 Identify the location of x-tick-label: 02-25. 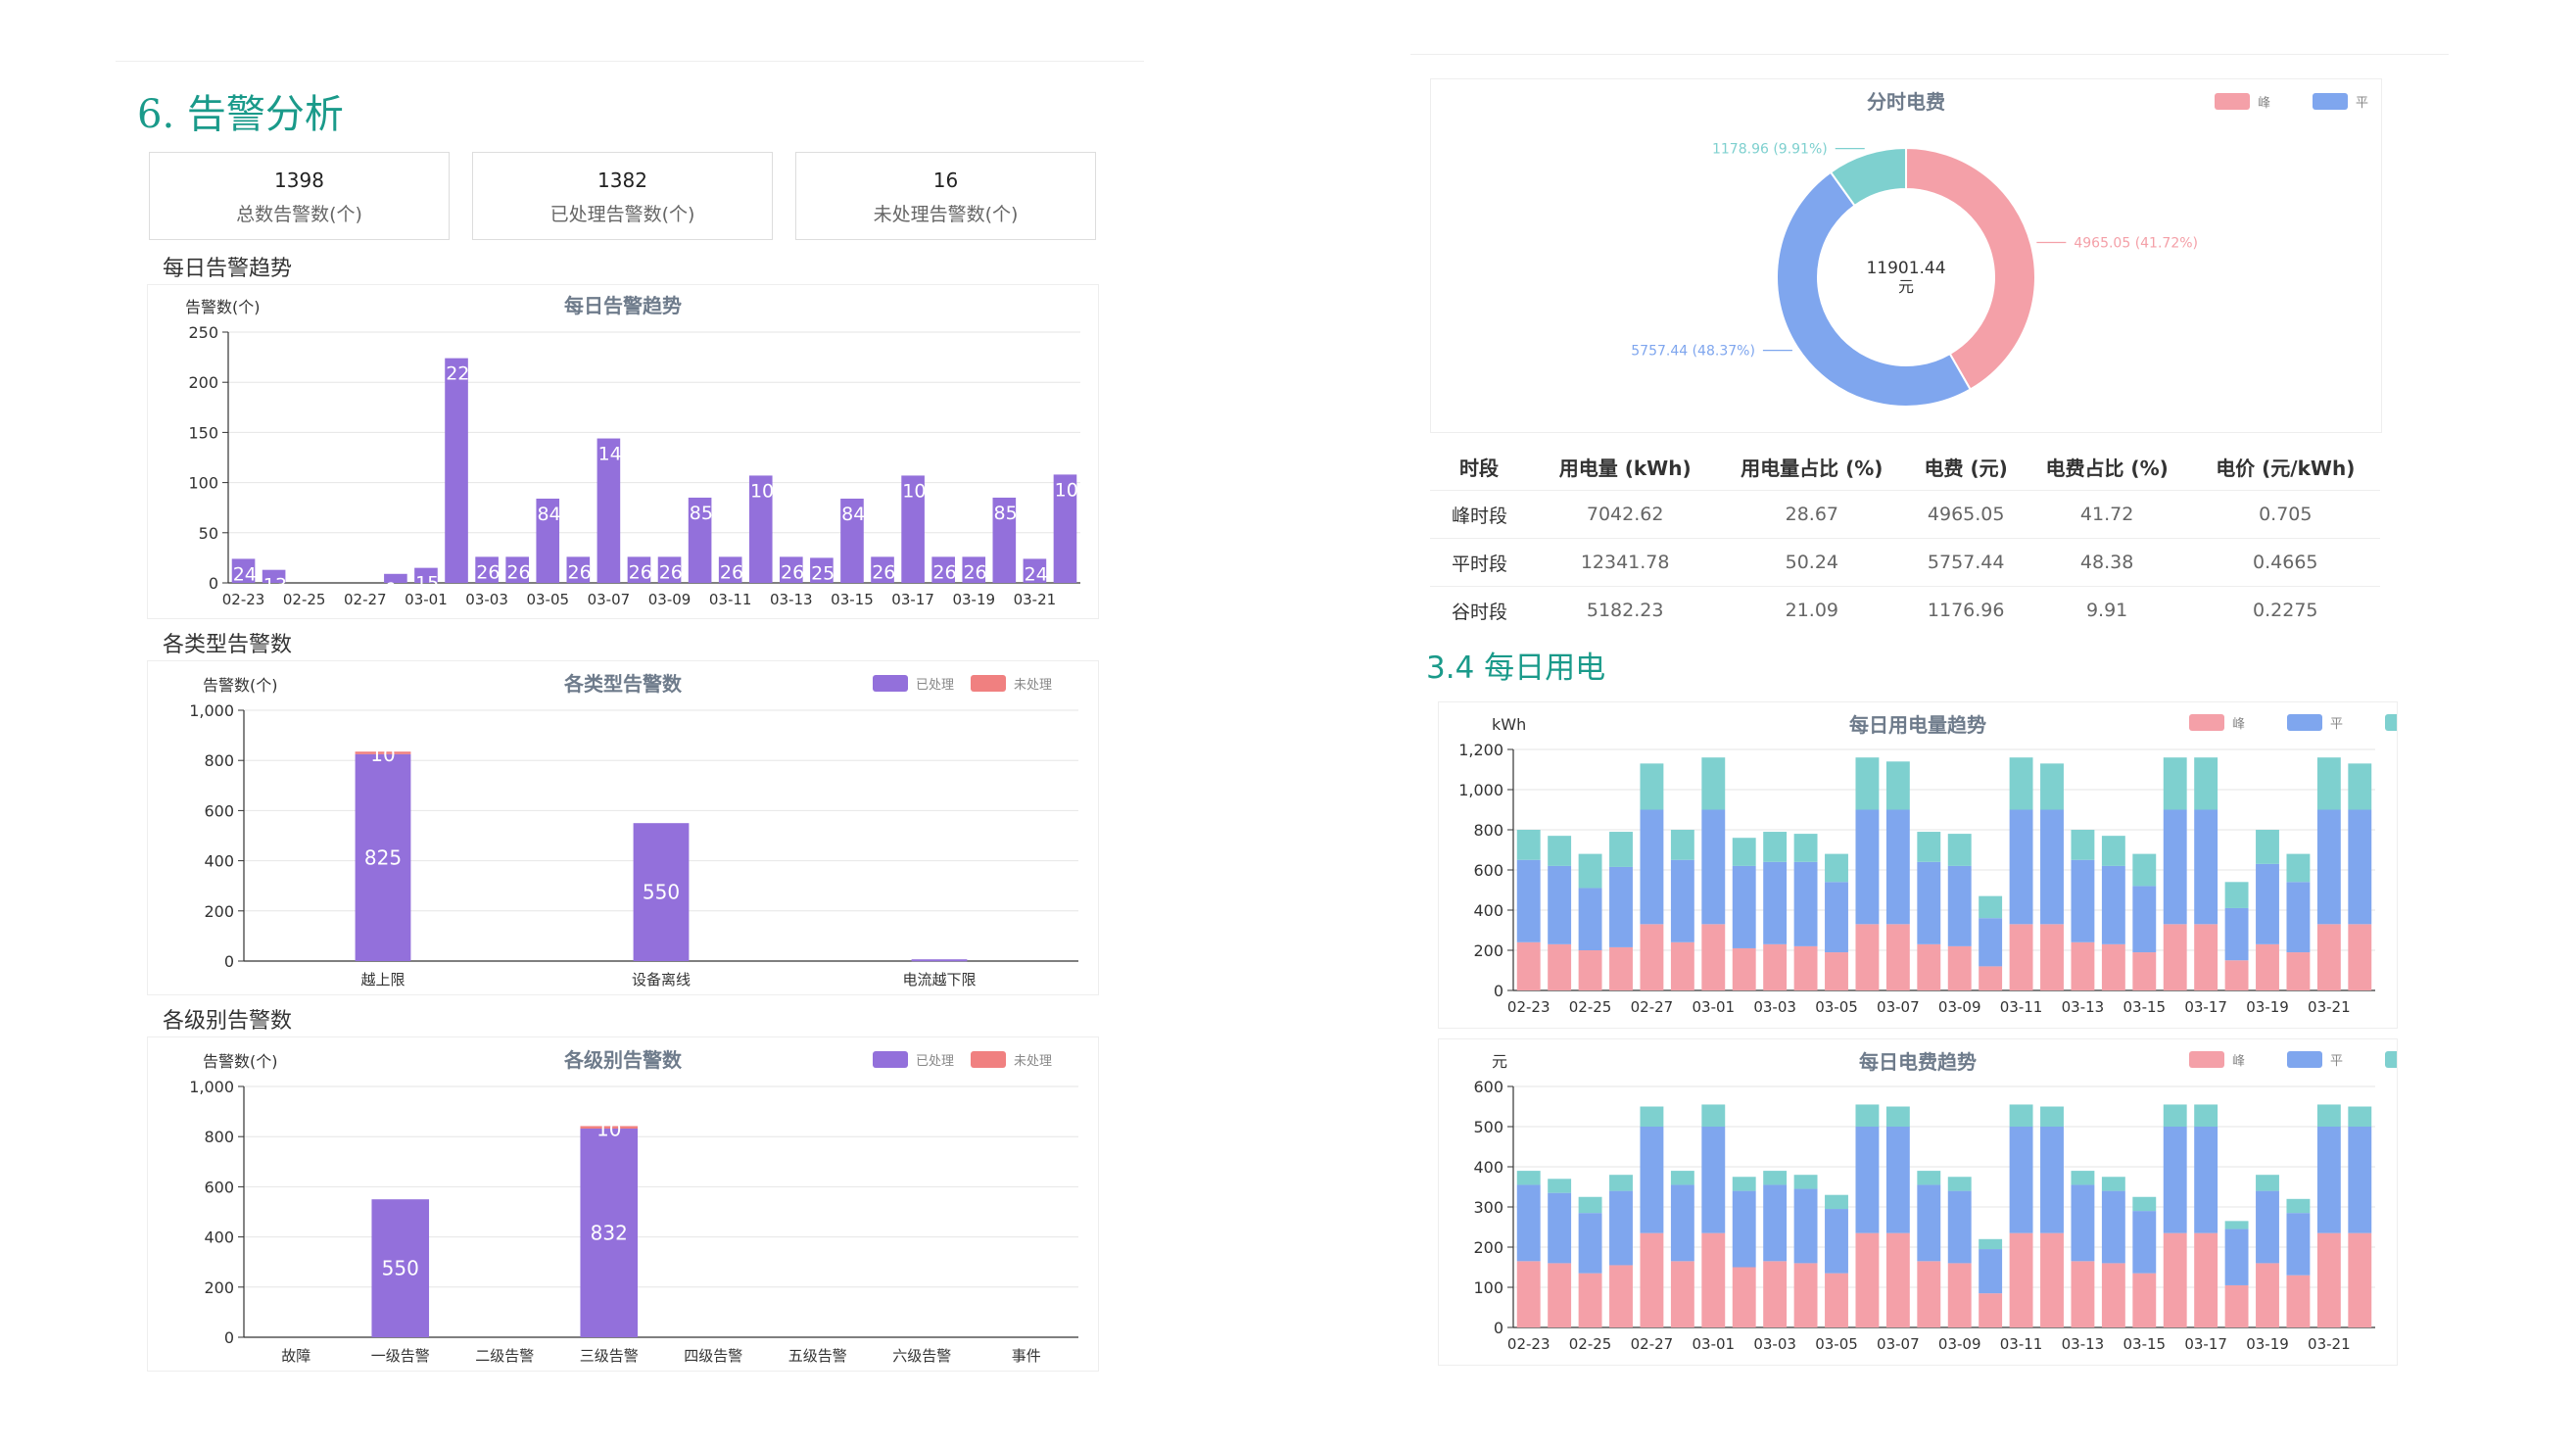
(1590, 1344).